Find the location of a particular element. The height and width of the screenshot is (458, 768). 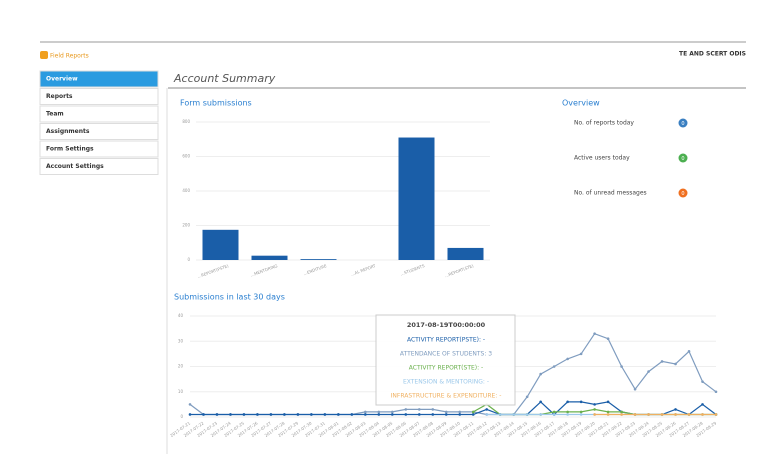

menu-label: Reports is located at coordinates (59, 96).